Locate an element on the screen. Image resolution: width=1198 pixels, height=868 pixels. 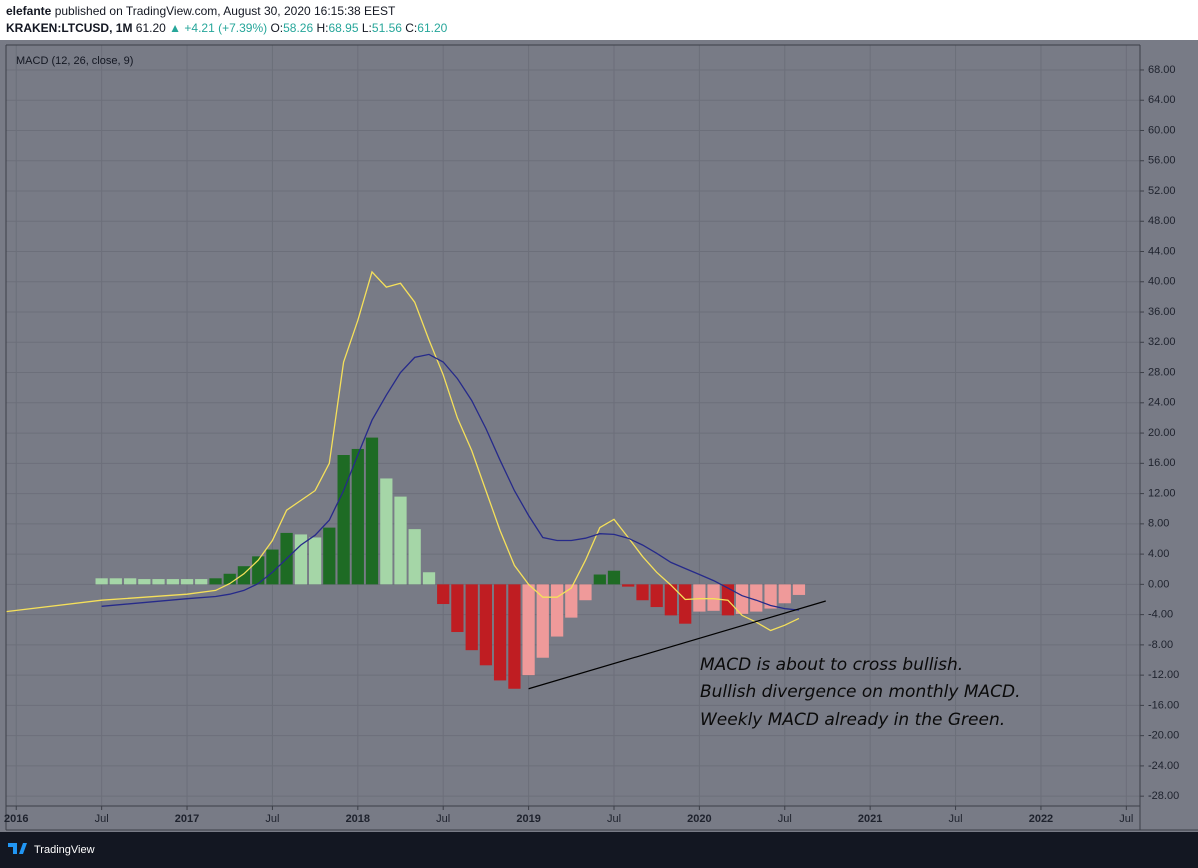
author: elefante is located at coordinates (29, 11).